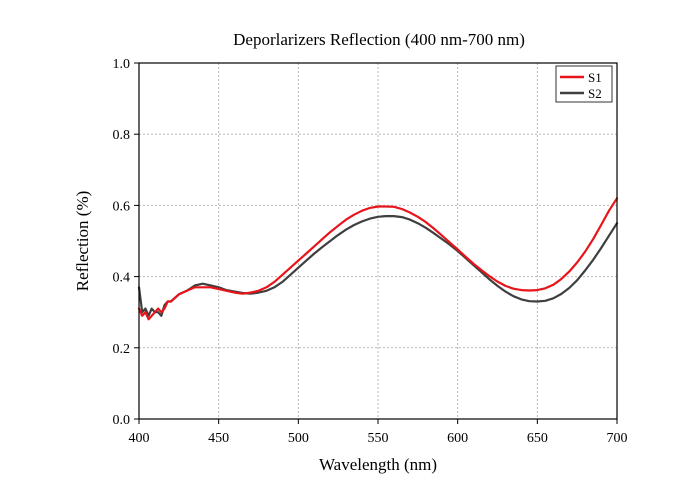 The image size is (700, 498). Describe the element at coordinates (617, 438) in the screenshot. I see `x-tick-label: 700` at that location.